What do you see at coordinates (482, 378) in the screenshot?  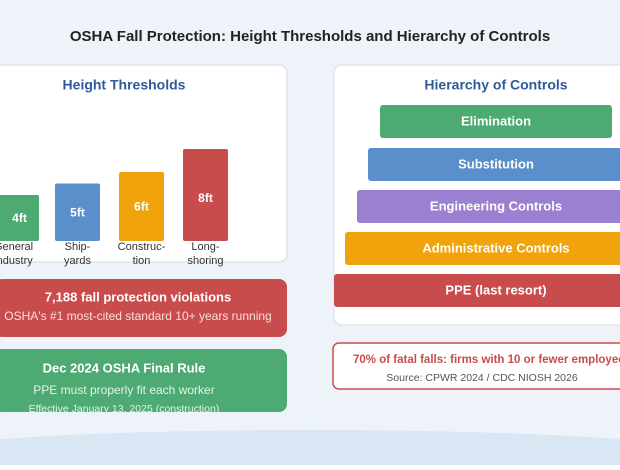 I see `fact-source: Source: CPWR 2024 / CDC NIOSH 2026` at bounding box center [482, 378].